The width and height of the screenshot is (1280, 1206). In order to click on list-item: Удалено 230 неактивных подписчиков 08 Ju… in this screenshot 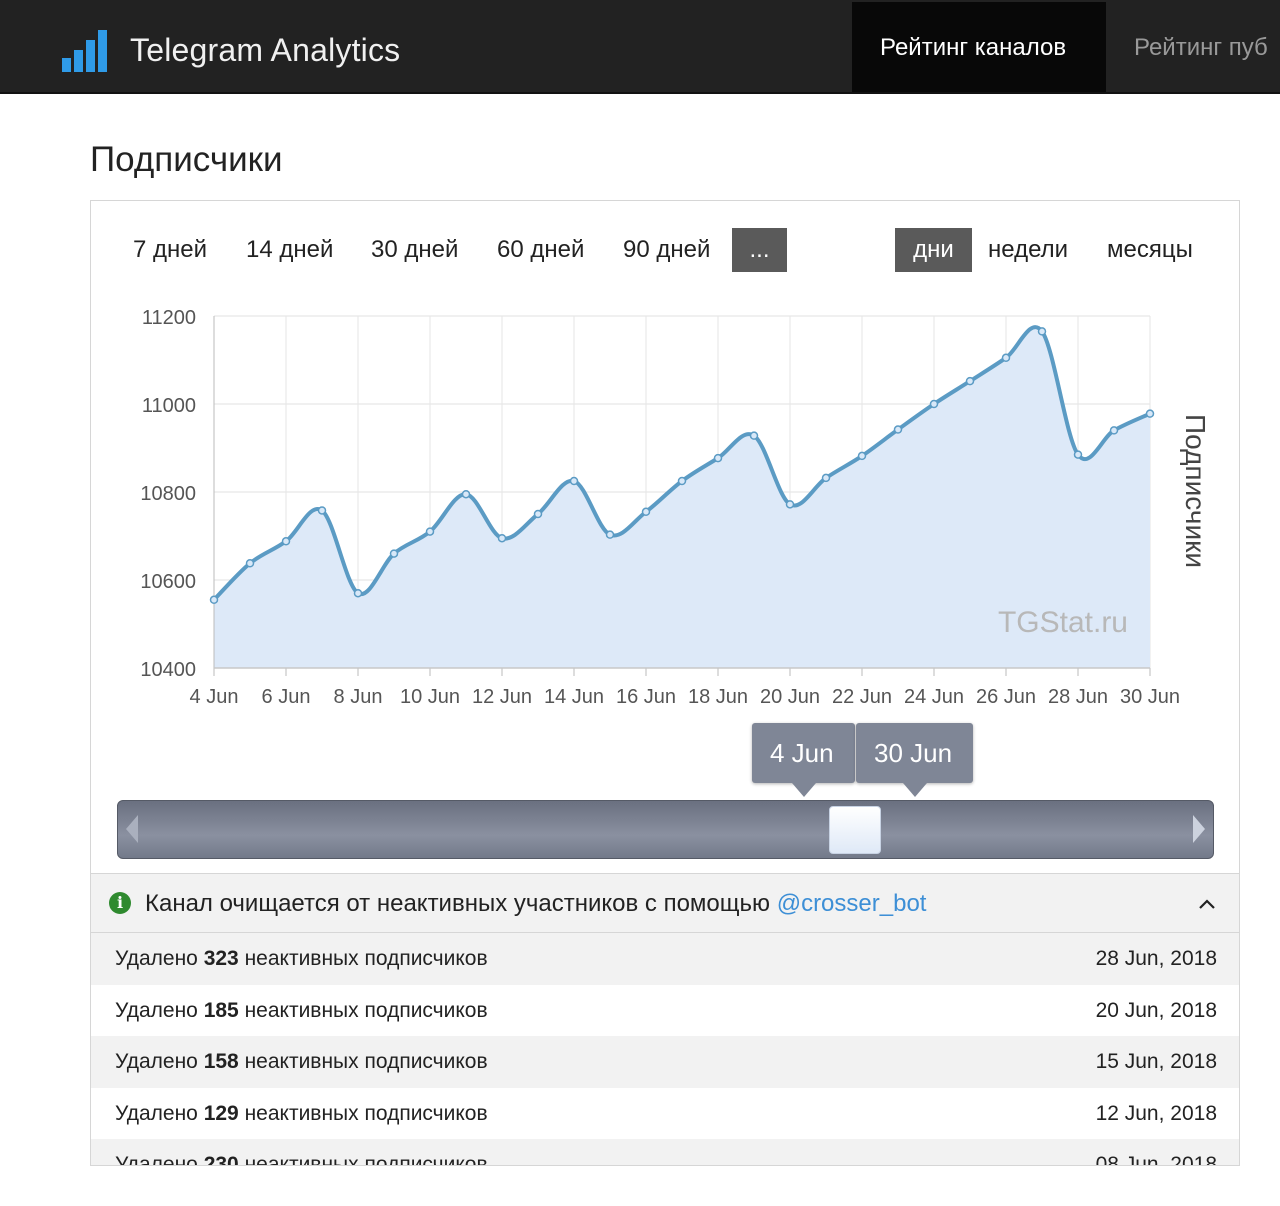, I will do `click(665, 1152)`.